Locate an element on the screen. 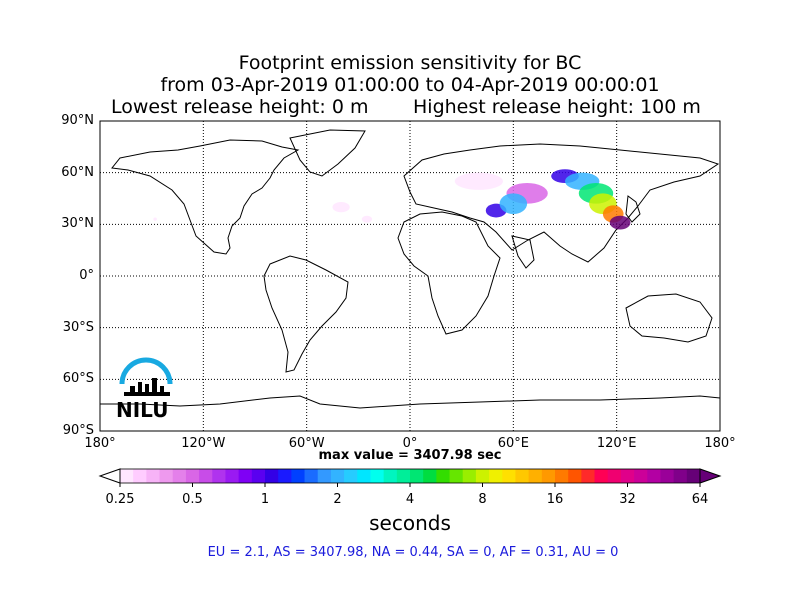  colorbar-extend-high is located at coordinates (710, 476).